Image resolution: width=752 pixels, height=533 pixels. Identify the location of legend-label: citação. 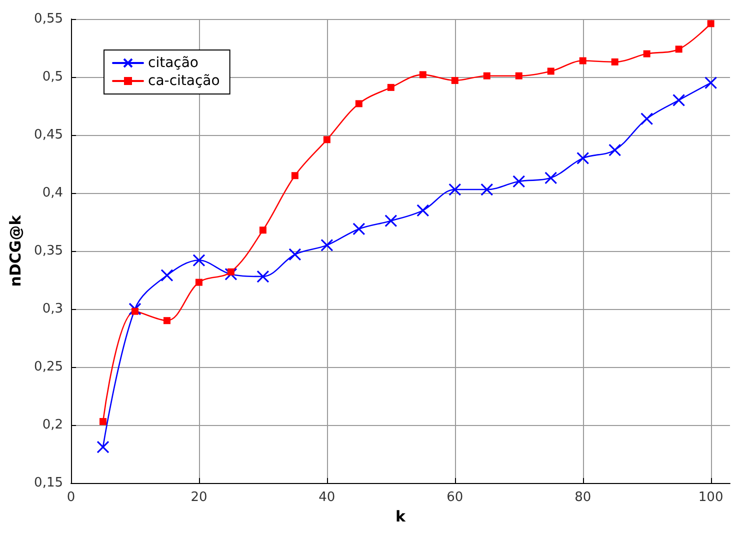
(173, 63).